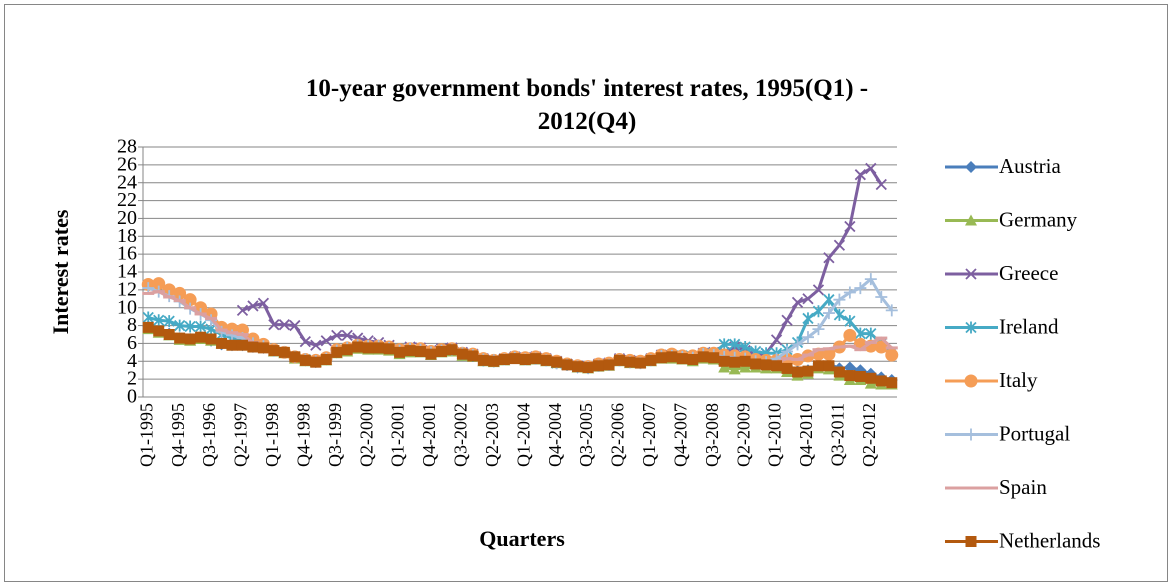  Describe the element at coordinates (522, 538) in the screenshot. I see `x-axis-title: Quarters` at that location.